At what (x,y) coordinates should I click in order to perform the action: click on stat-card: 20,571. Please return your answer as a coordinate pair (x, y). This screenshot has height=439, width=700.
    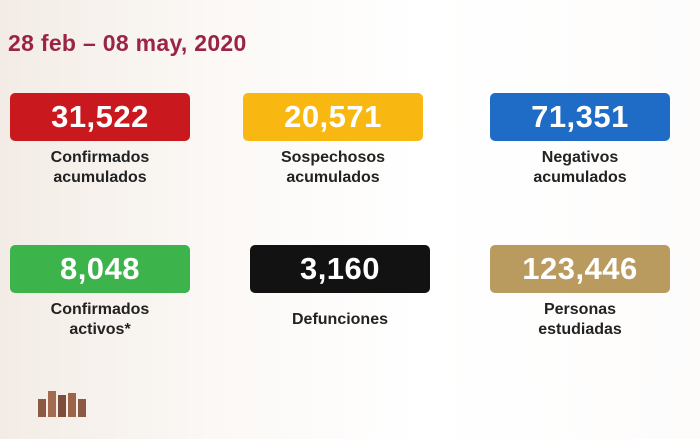
    Looking at the image, I should click on (333, 117).